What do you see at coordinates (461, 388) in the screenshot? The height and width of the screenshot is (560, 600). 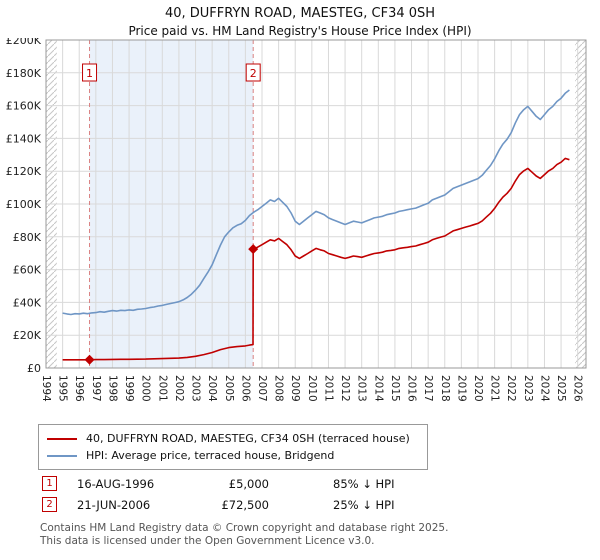 I see `svg-text: 2019` at bounding box center [461, 388].